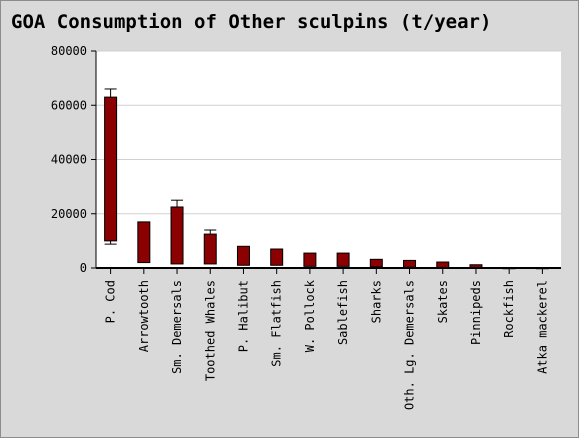  Describe the element at coordinates (443, 301) in the screenshot. I see `x-tick-label: Skates` at that location.